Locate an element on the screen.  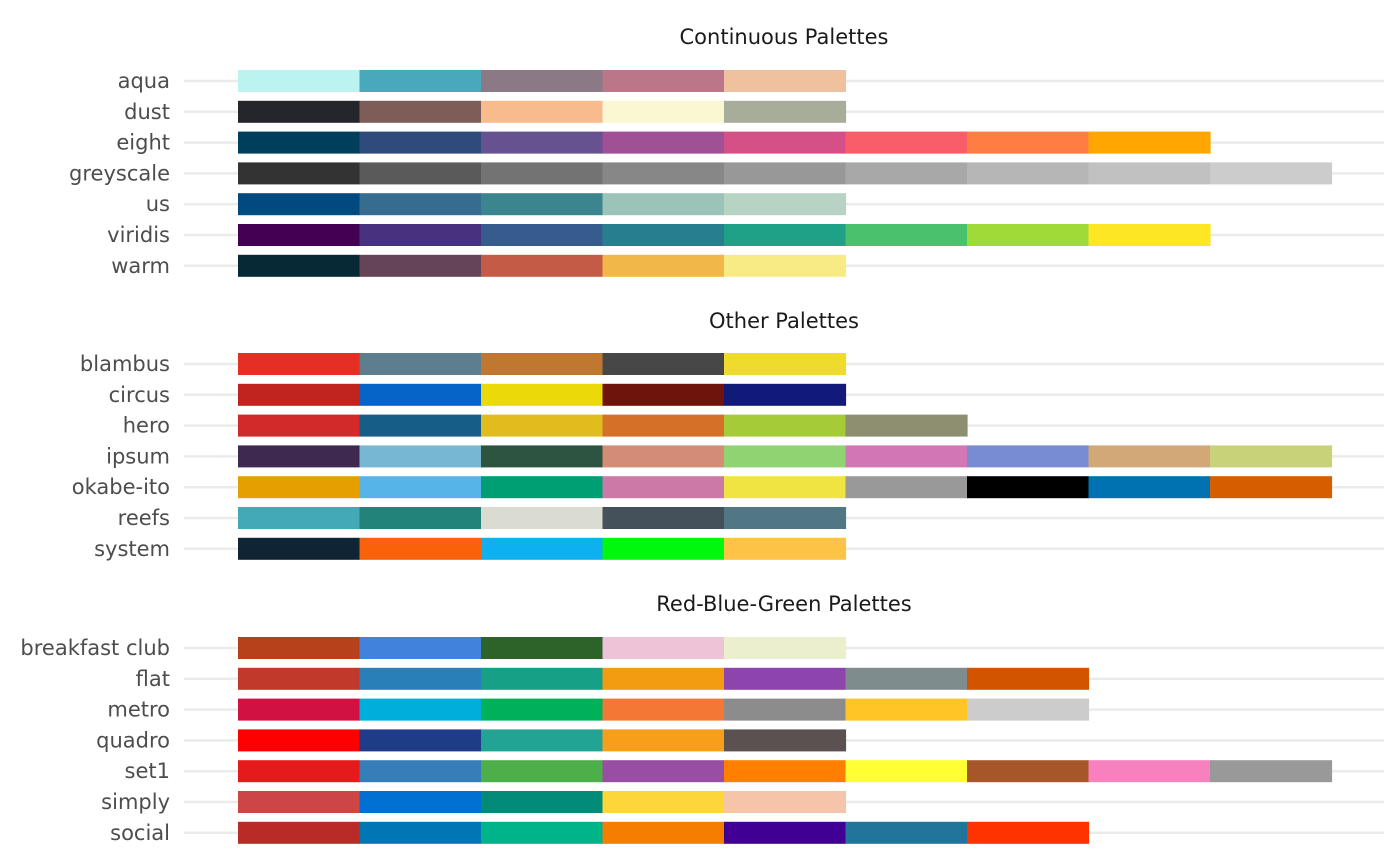
panel-title: Other Palettes is located at coordinates (784, 321).